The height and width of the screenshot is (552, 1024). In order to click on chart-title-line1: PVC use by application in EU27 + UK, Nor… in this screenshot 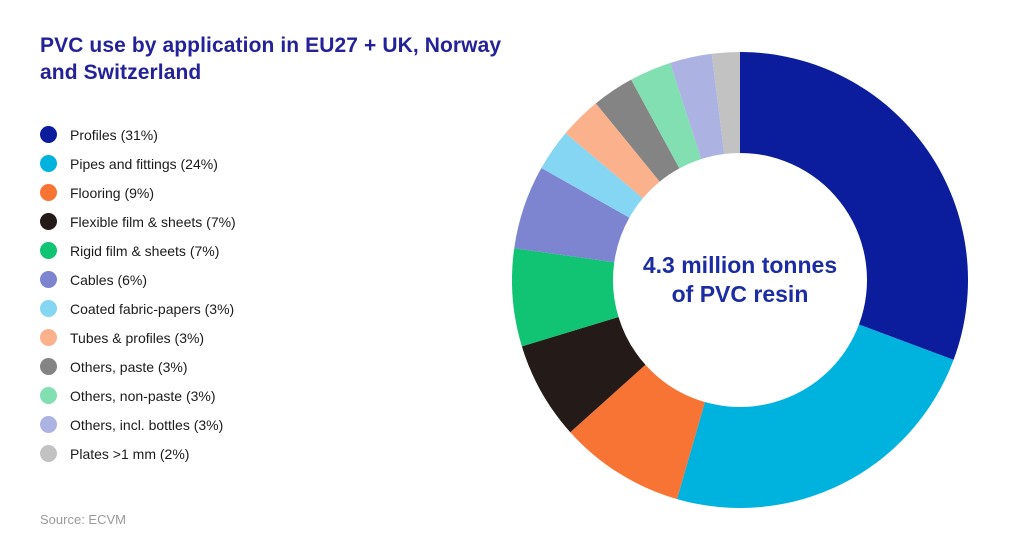, I will do `click(271, 45)`.